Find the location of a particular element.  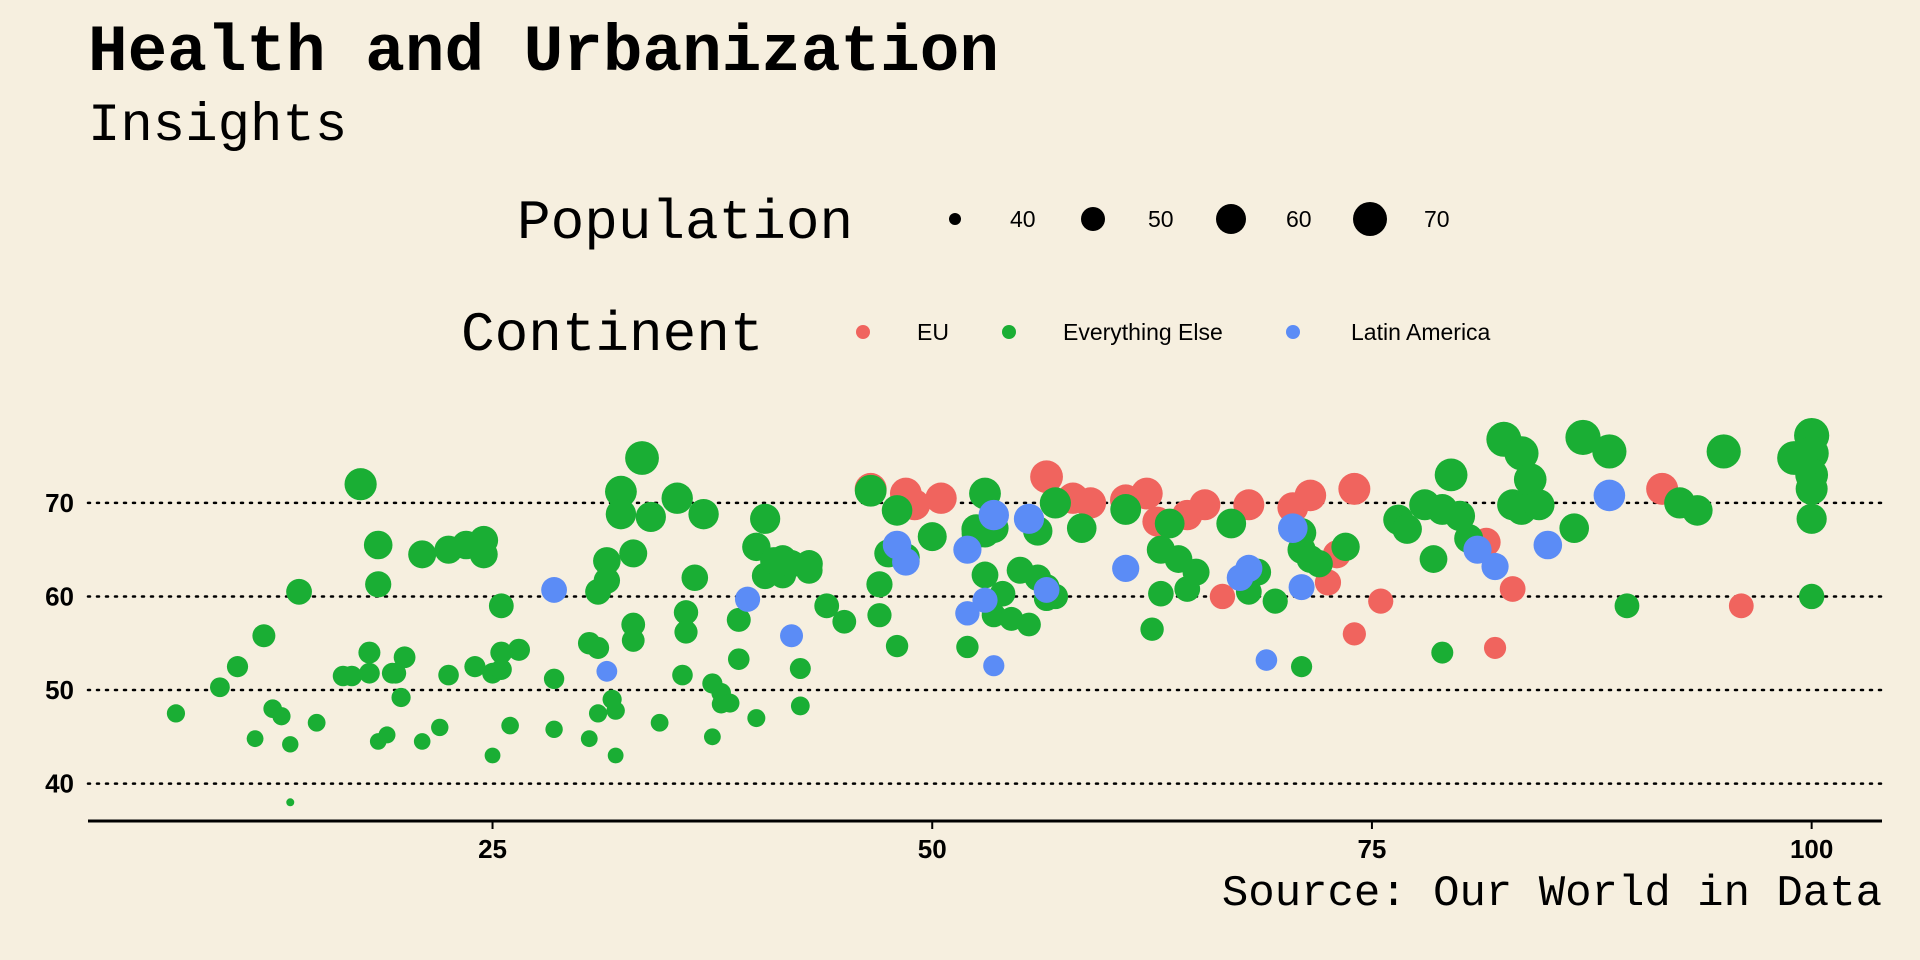

size-legend: Population 40 50 60 70 is located at coordinates (983, 223).